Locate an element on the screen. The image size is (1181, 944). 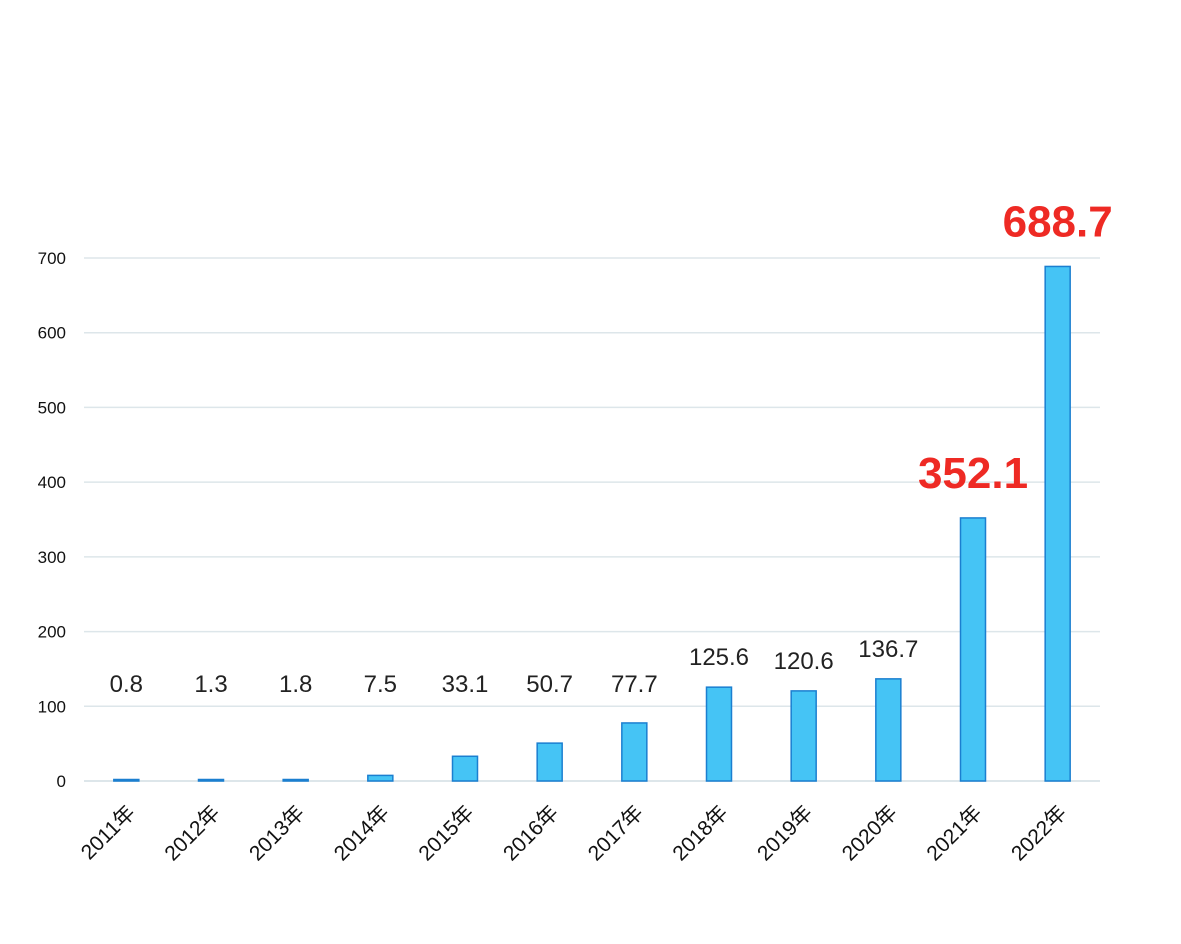
value-label: 136.7 is located at coordinates (888, 649).